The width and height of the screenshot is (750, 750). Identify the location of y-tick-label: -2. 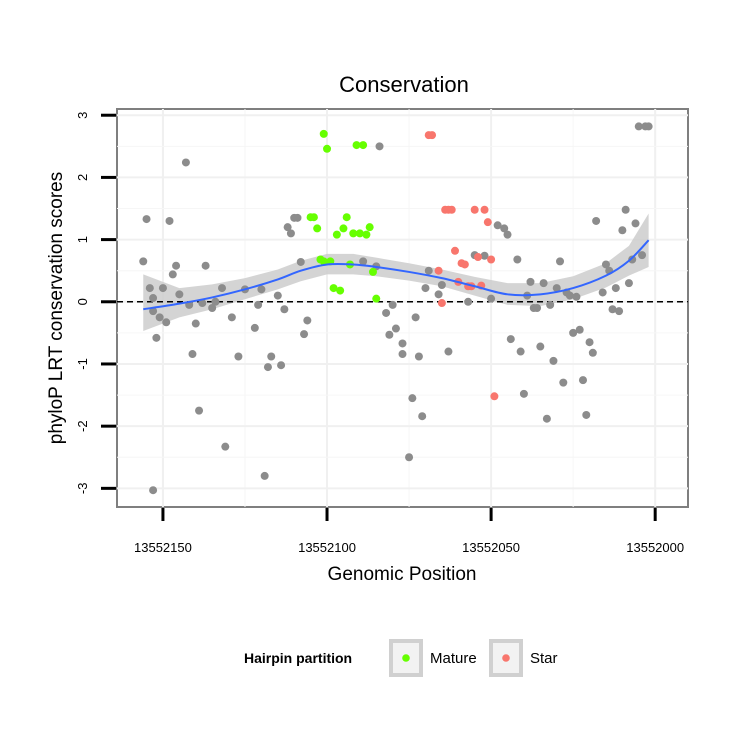
(82, 426).